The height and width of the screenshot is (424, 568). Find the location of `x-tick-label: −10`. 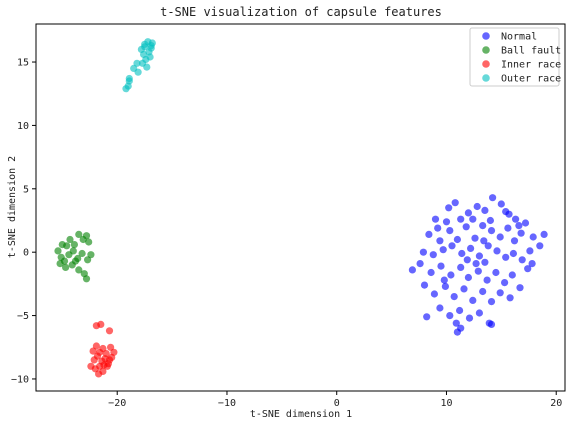

x-tick-label: −10 is located at coordinates (227, 403).